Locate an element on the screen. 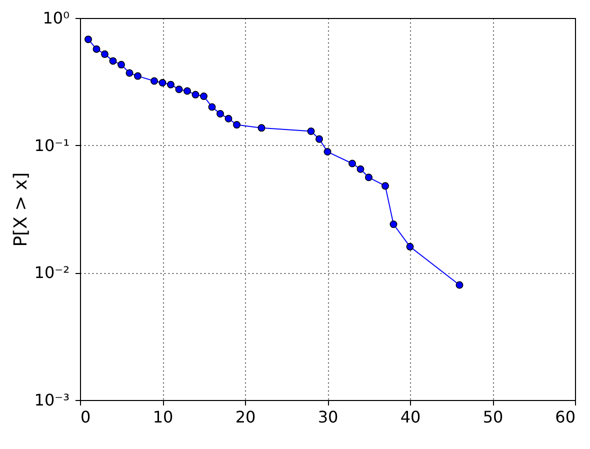 Image resolution: width=590 pixels, height=449 pixels. x-tick-label: 40 is located at coordinates (410, 417).